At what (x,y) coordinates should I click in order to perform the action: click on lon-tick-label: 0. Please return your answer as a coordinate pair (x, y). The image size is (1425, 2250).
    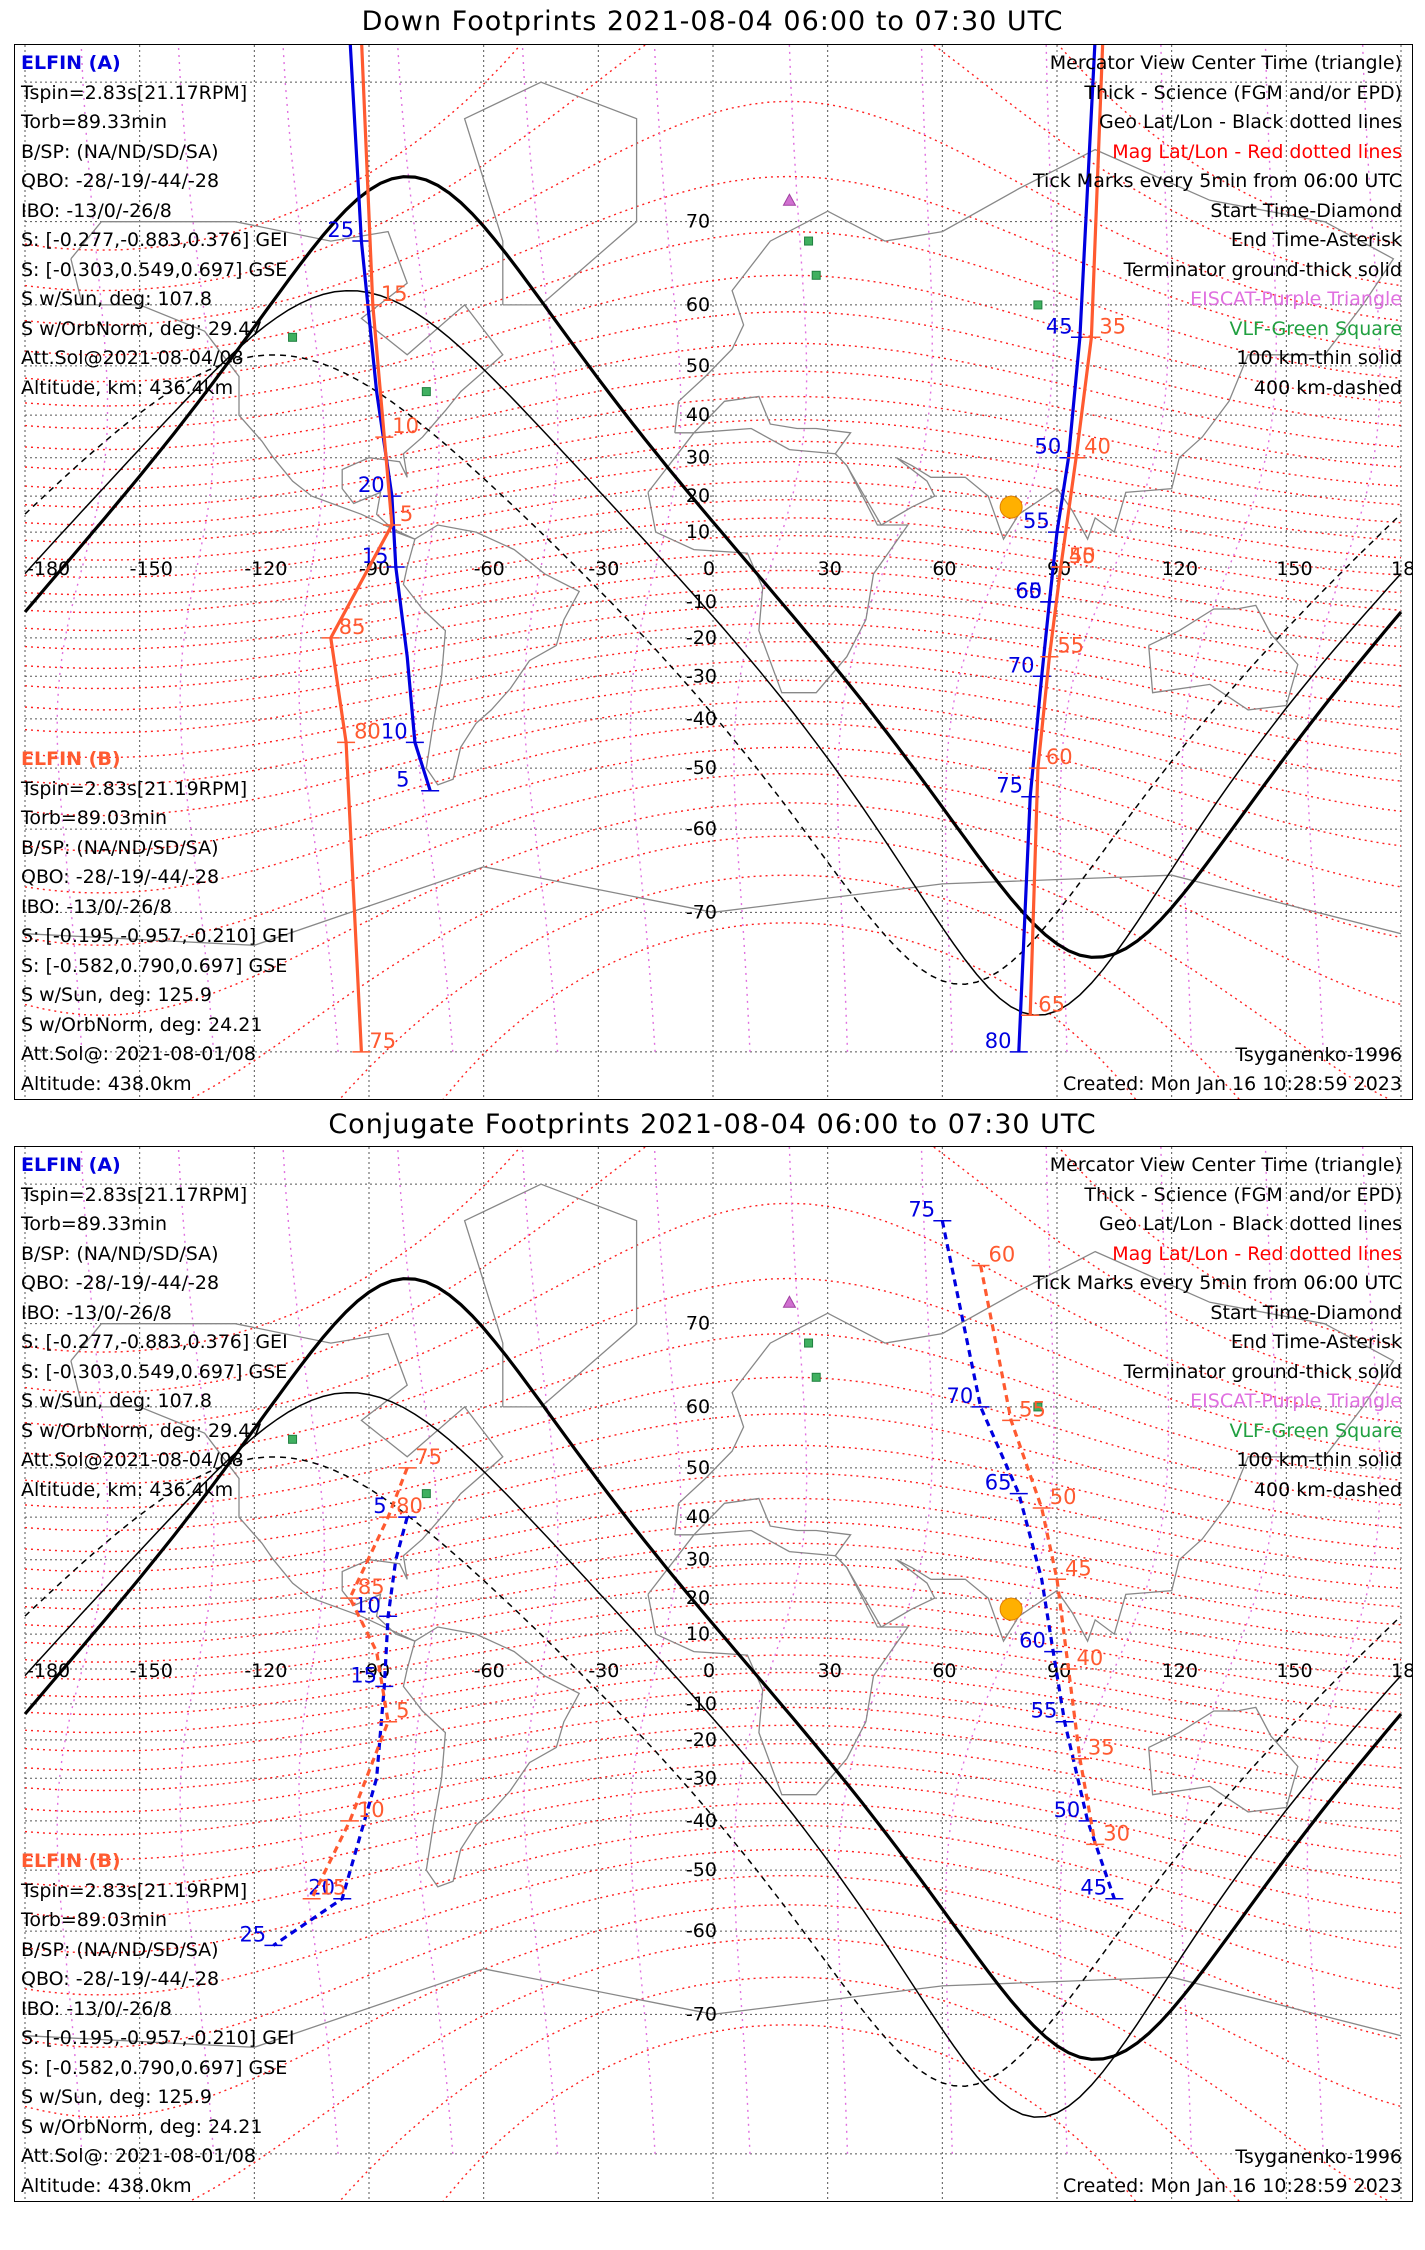
    Looking at the image, I should click on (709, 1671).